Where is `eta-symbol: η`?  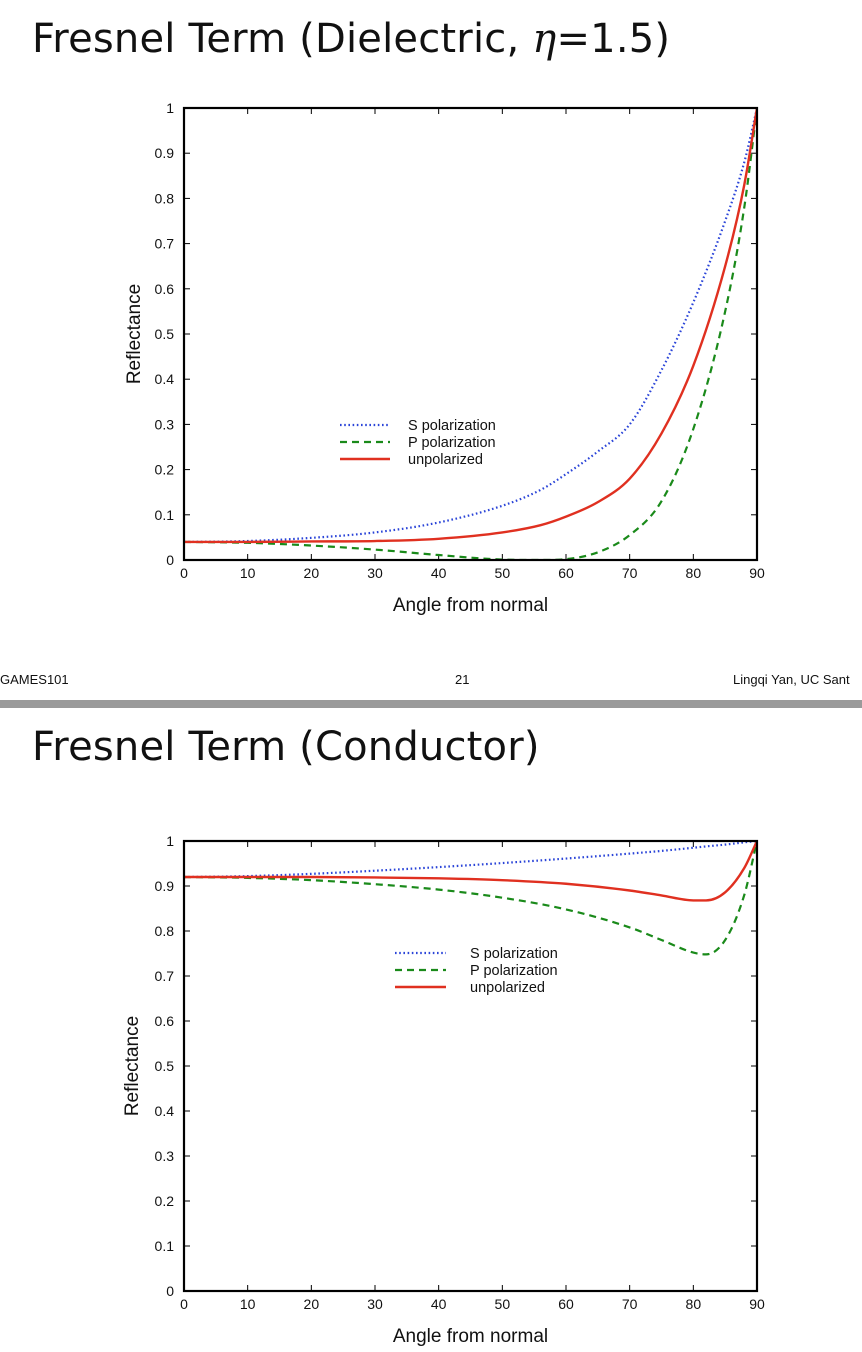 eta-symbol: η is located at coordinates (544, 39).